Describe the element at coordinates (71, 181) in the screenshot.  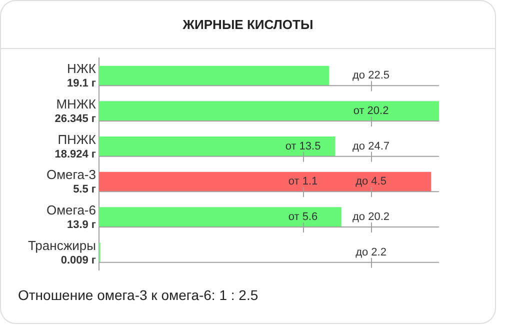
I see `y-tick-label: Омега-3 5.5 г` at that location.